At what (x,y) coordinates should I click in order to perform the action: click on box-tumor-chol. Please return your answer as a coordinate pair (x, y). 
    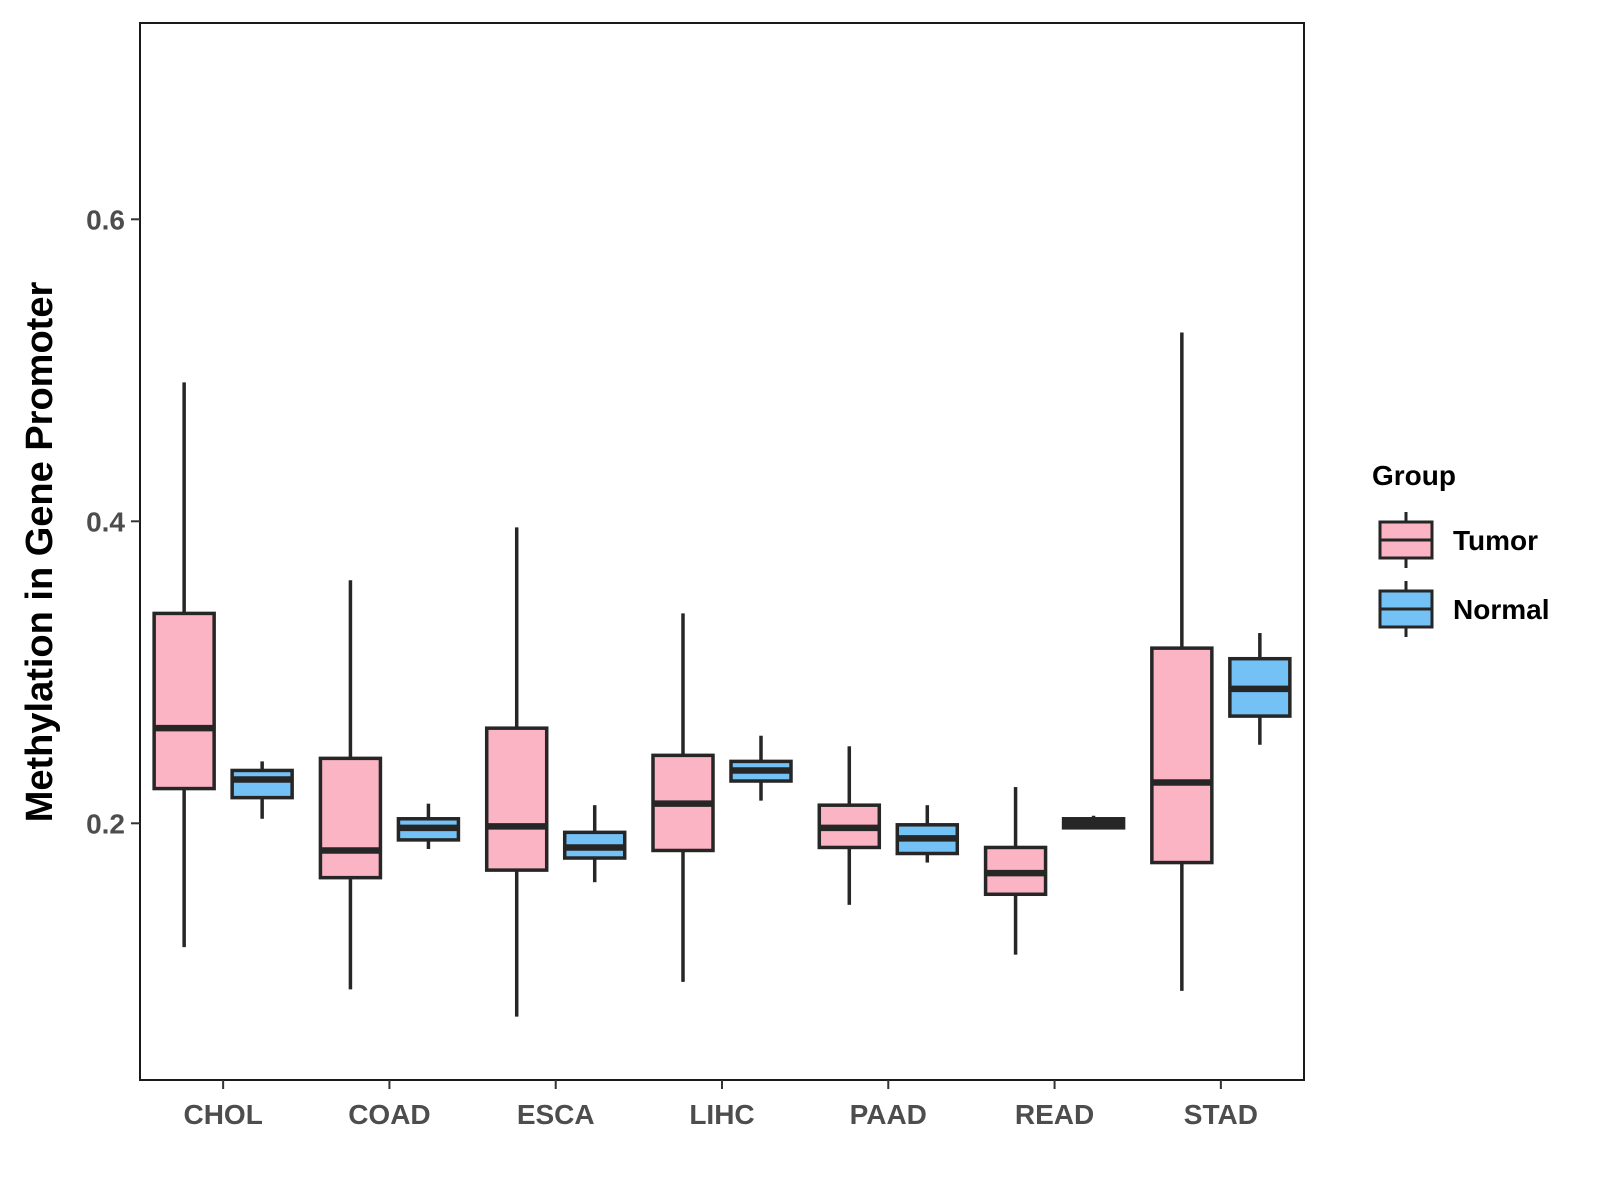
    Looking at the image, I should click on (184, 665).